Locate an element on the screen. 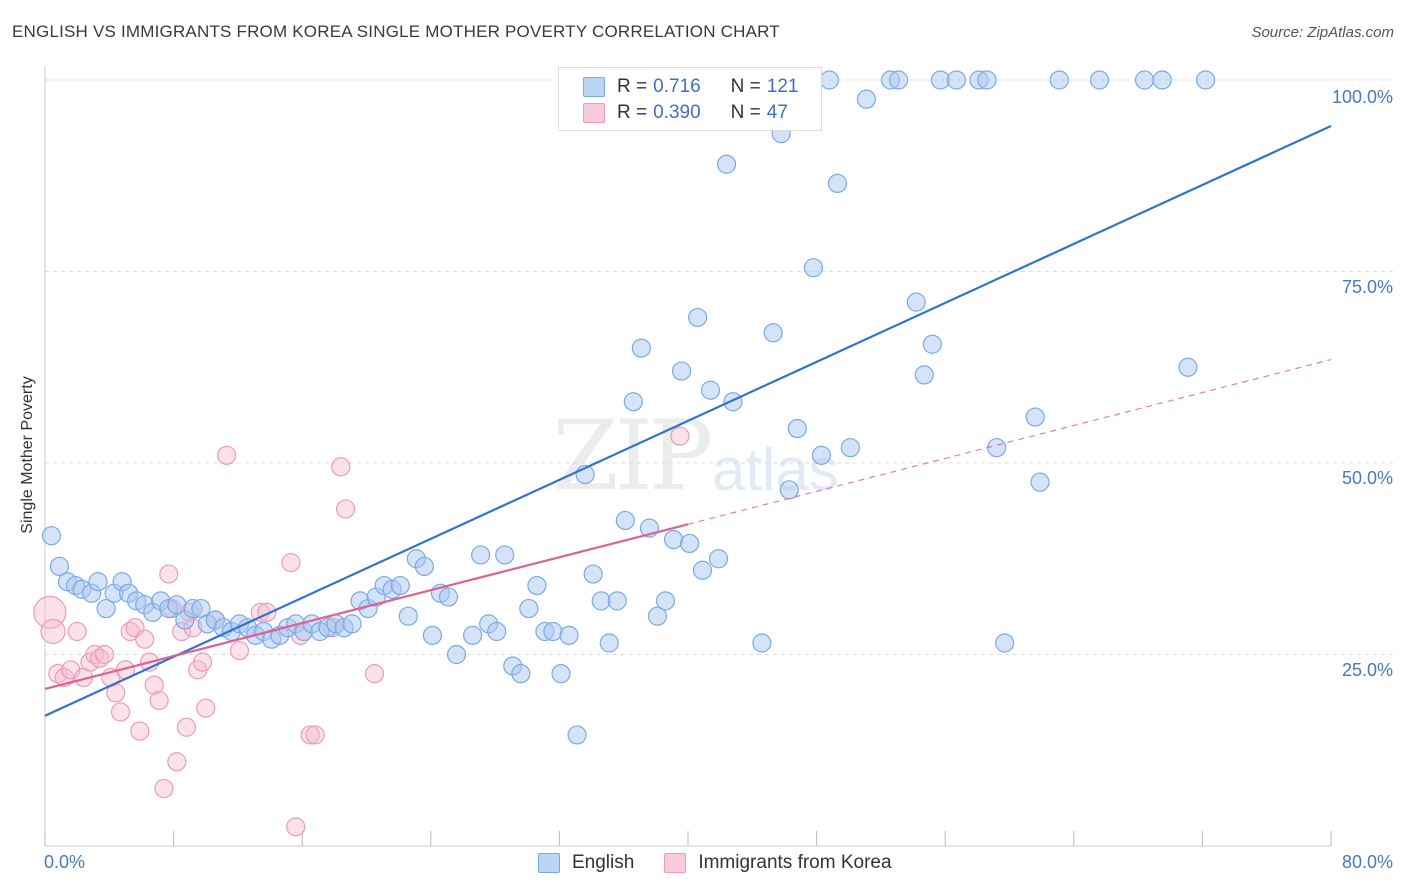  korea-legend-swatch is located at coordinates (675, 863).